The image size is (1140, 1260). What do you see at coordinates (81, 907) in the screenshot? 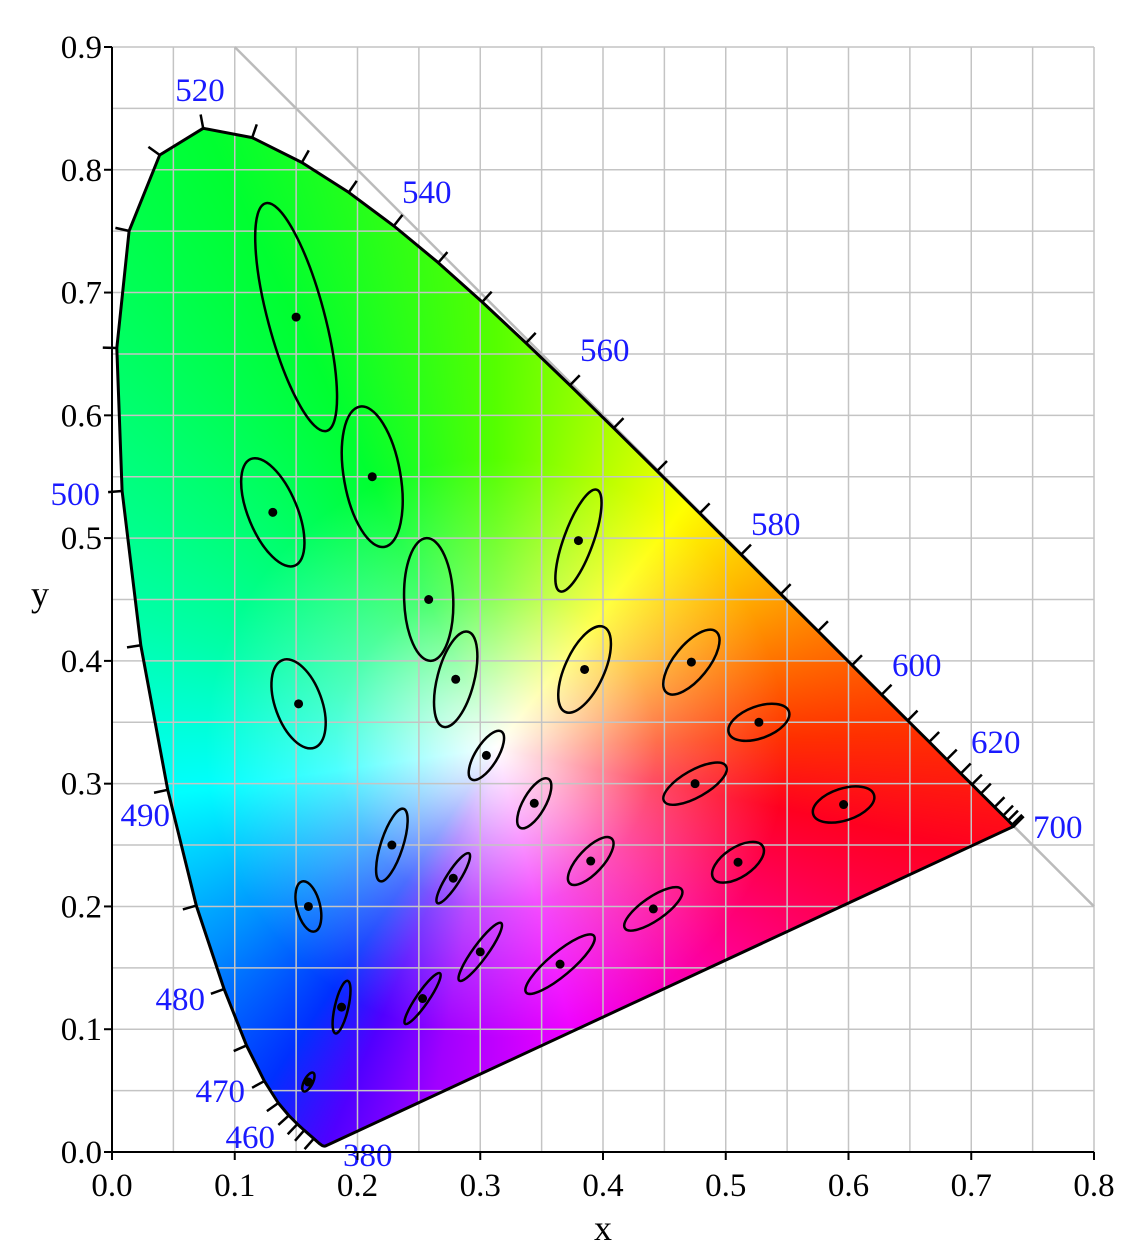
I see `y-tick-label: 0.2` at bounding box center [81, 907].